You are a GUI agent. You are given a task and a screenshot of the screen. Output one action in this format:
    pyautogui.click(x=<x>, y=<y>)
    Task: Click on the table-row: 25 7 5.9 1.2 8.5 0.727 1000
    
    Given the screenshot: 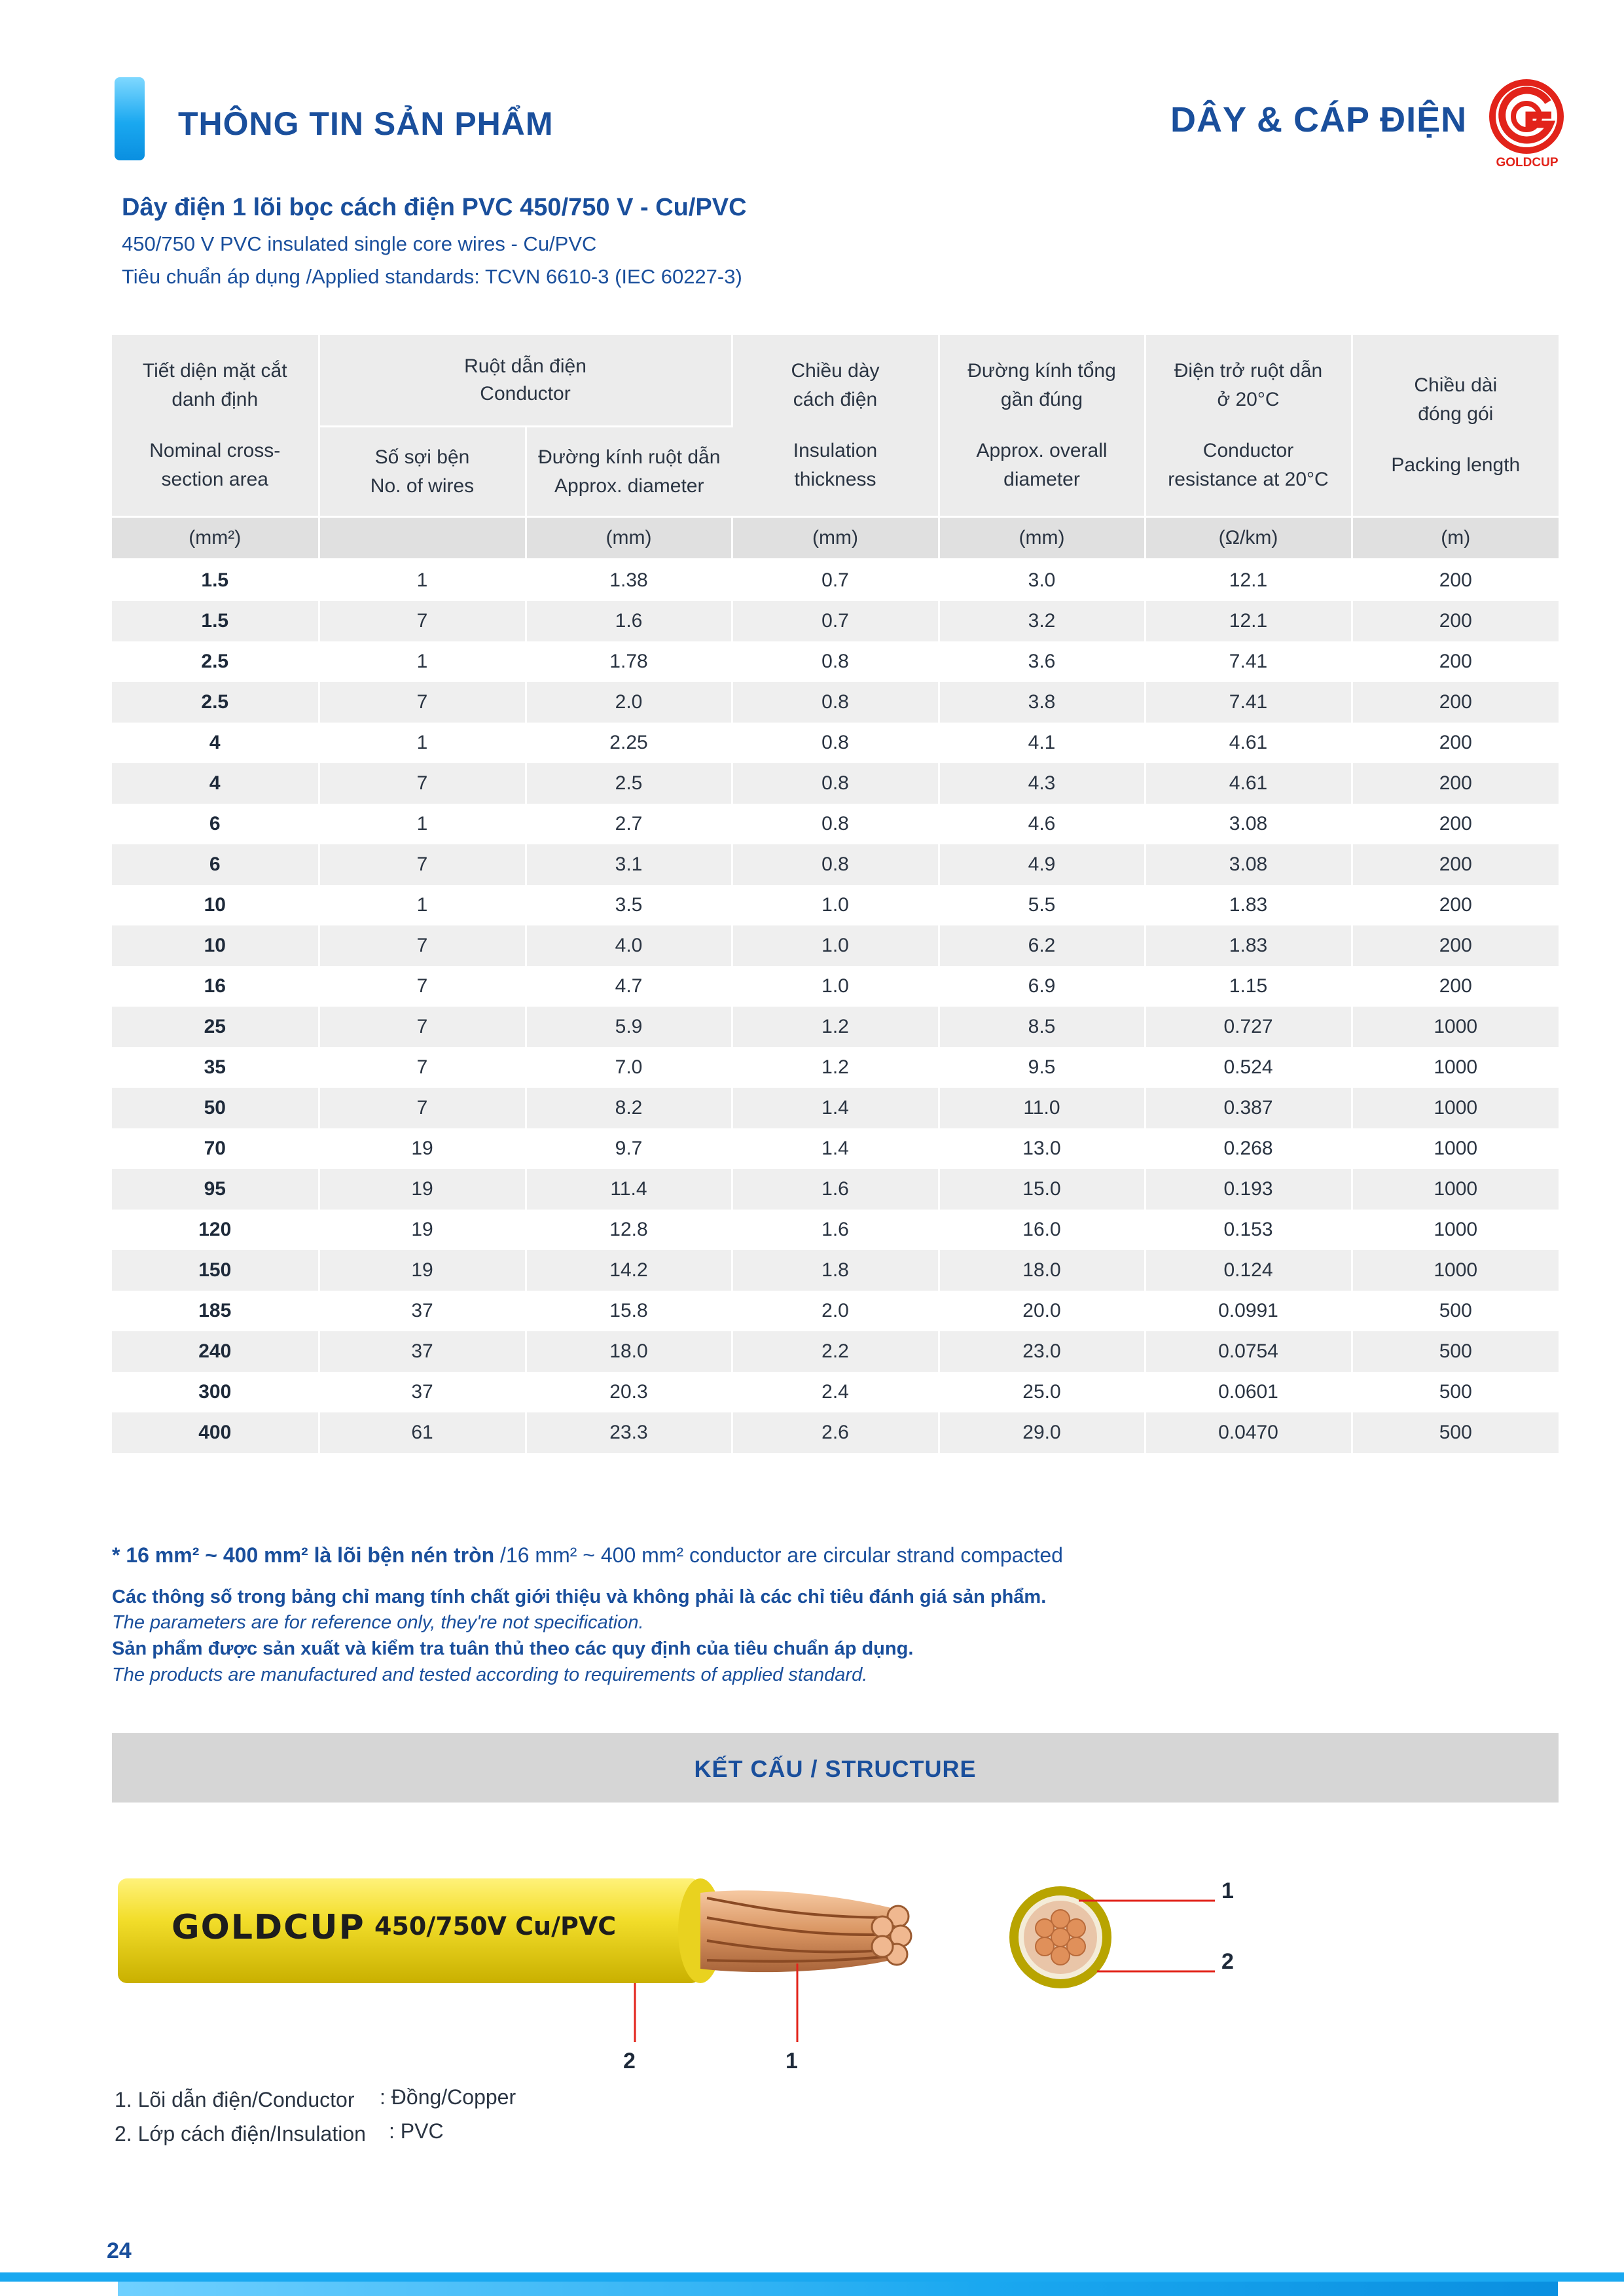 What is the action you would take?
    pyautogui.click(x=835, y=1027)
    